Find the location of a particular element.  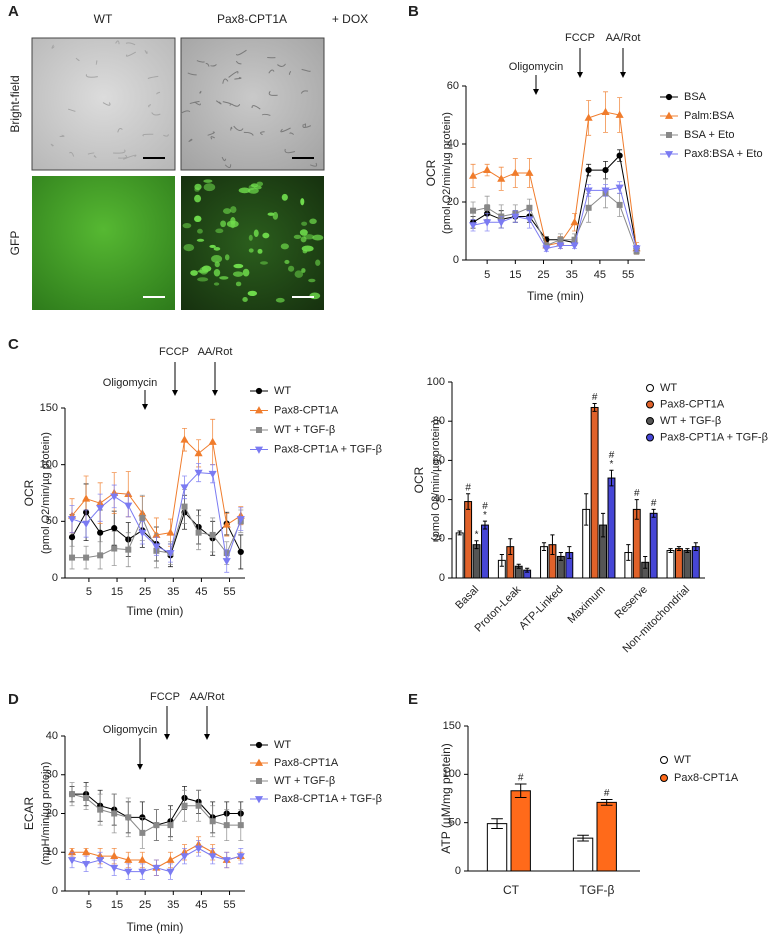

panel-letter: E is located at coordinates (413, 699).